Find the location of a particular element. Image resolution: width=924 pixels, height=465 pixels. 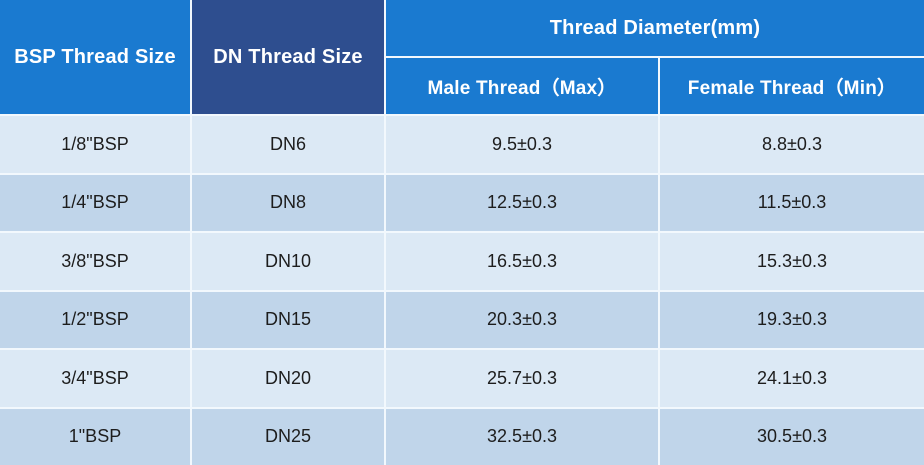

cell-dn-size: DN25 is located at coordinates (288, 436).